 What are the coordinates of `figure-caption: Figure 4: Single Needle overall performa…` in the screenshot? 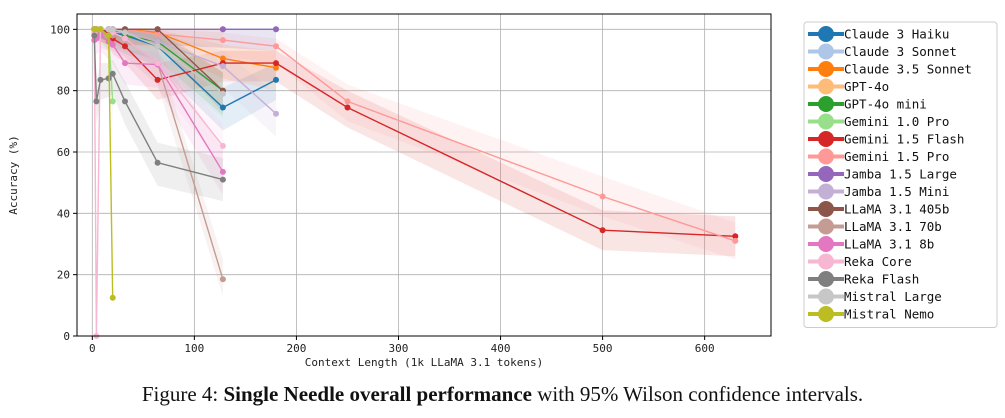 It's located at (502, 394).